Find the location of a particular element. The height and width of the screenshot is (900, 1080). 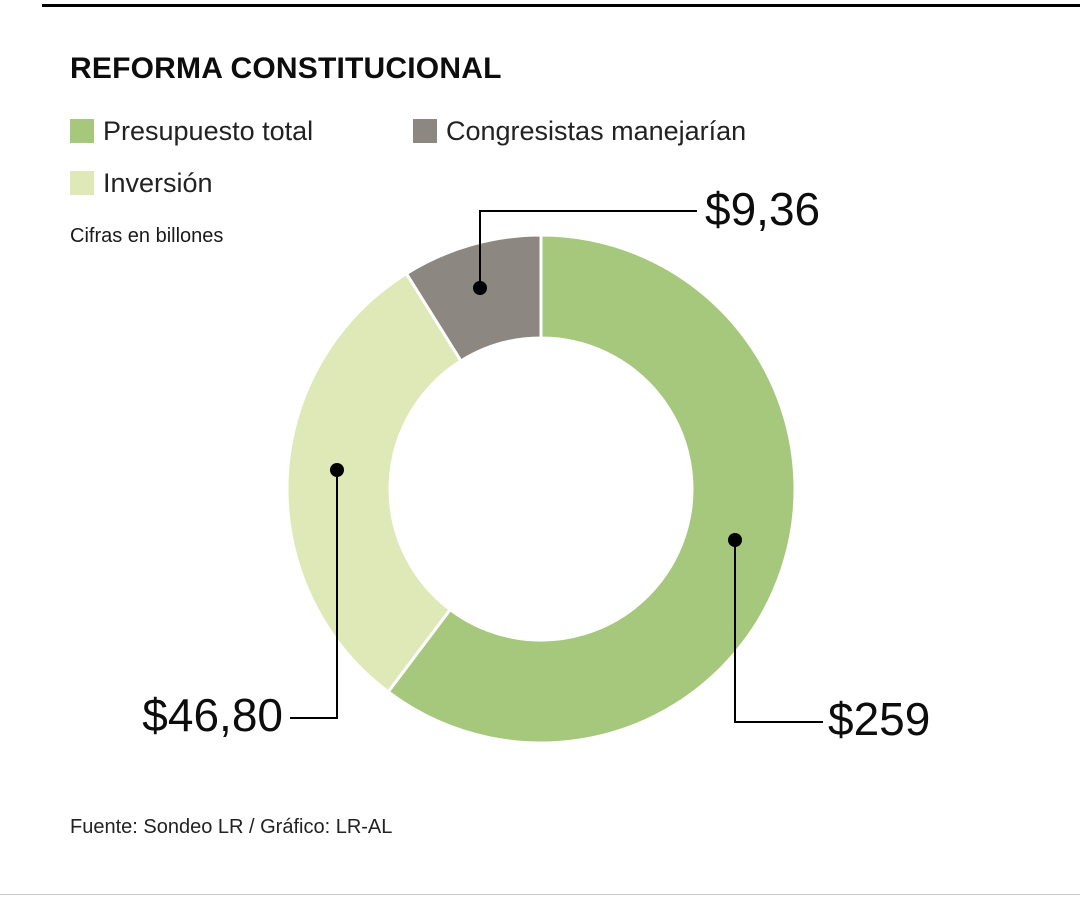

slice-inversion is located at coordinates (374, 483).